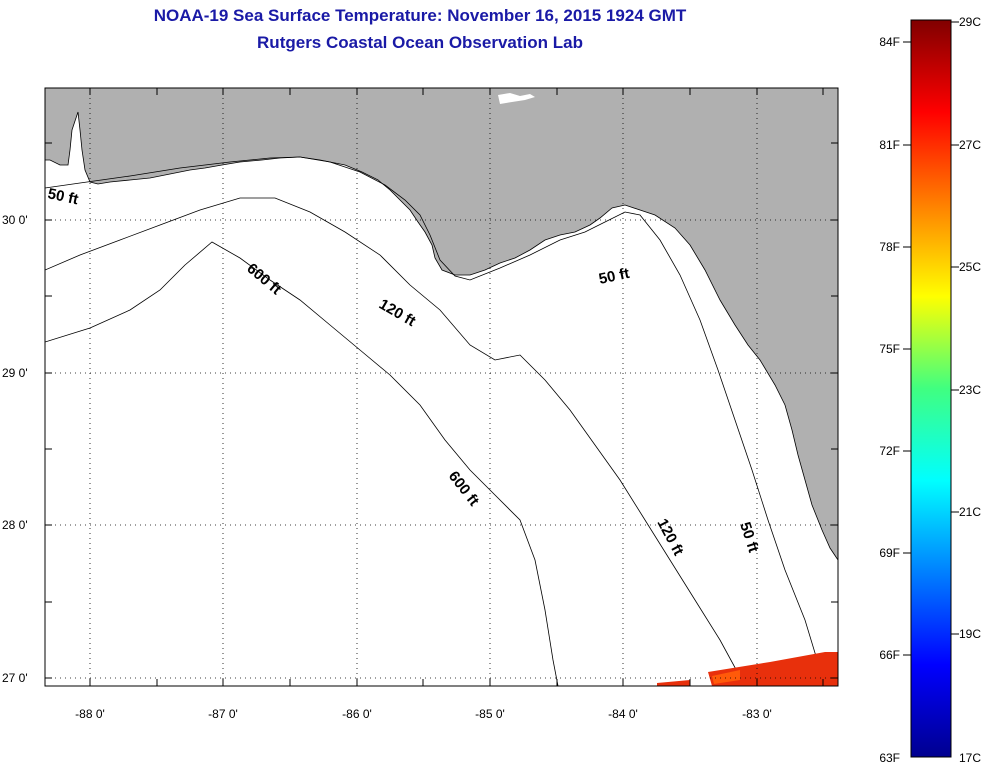 The image size is (992, 770). What do you see at coordinates (970, 758) in the screenshot?
I see `colorbar-c-label: 17C` at bounding box center [970, 758].